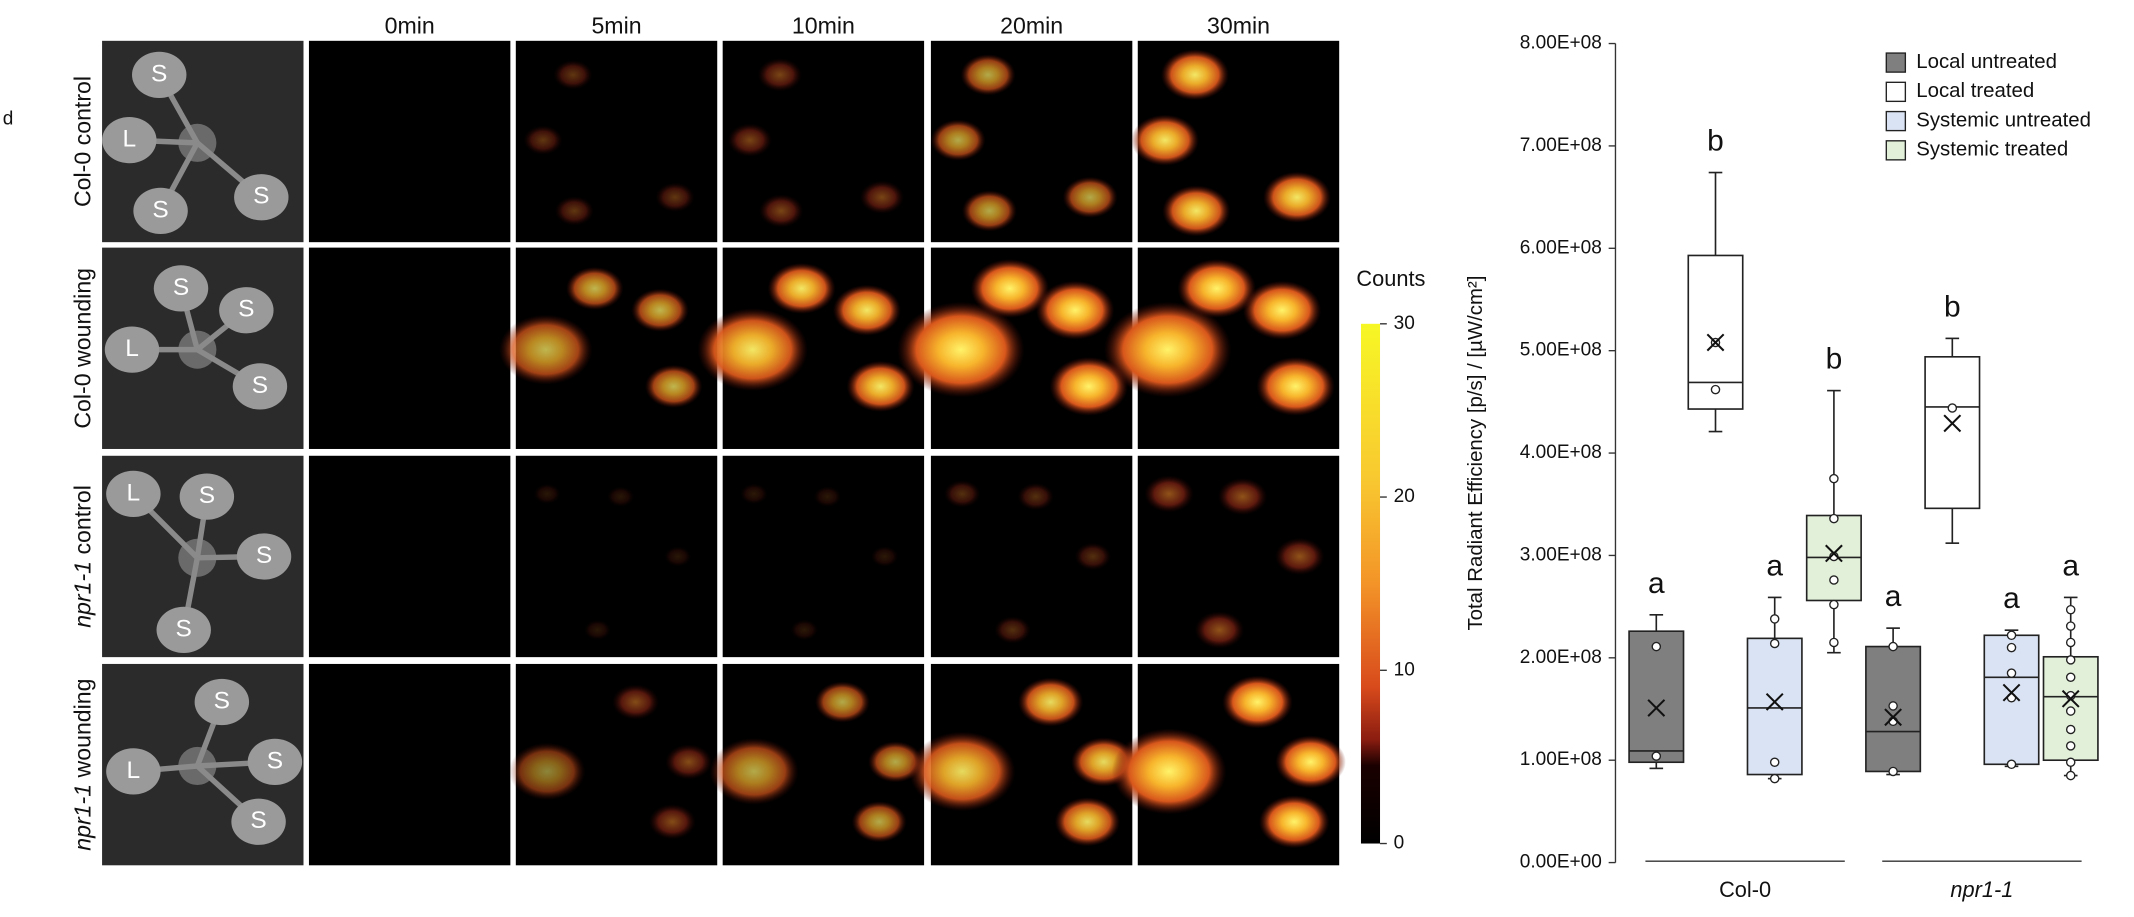  What do you see at coordinates (8, 119) in the screenshot?
I see `panel-letter: d` at bounding box center [8, 119].